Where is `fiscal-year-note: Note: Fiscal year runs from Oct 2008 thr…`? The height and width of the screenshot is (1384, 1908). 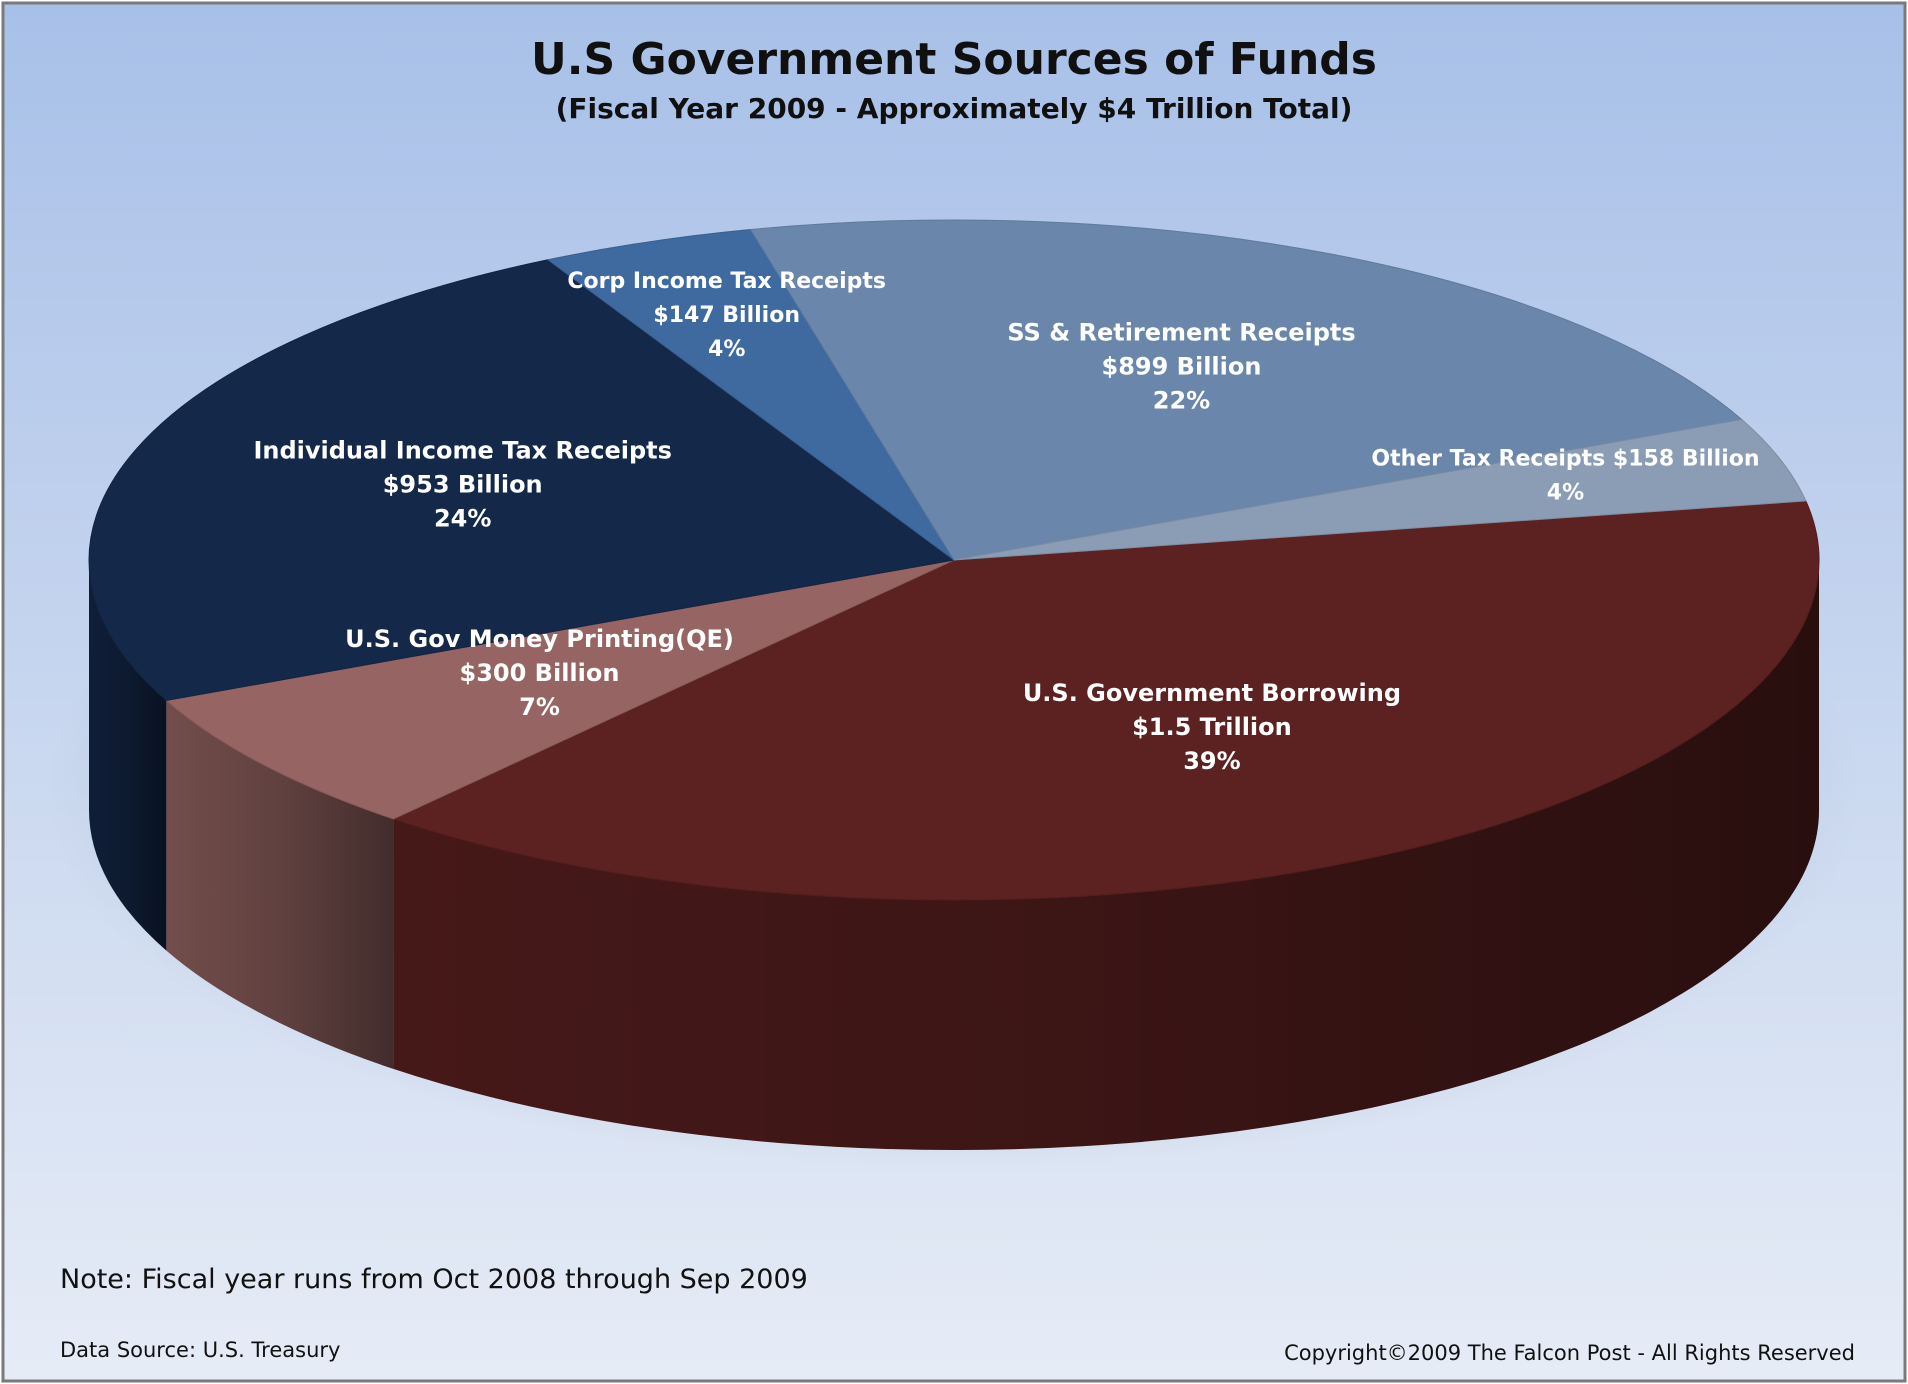
fiscal-year-note: Note: Fiscal year runs from Oct 2008 thr… is located at coordinates (434, 1279).